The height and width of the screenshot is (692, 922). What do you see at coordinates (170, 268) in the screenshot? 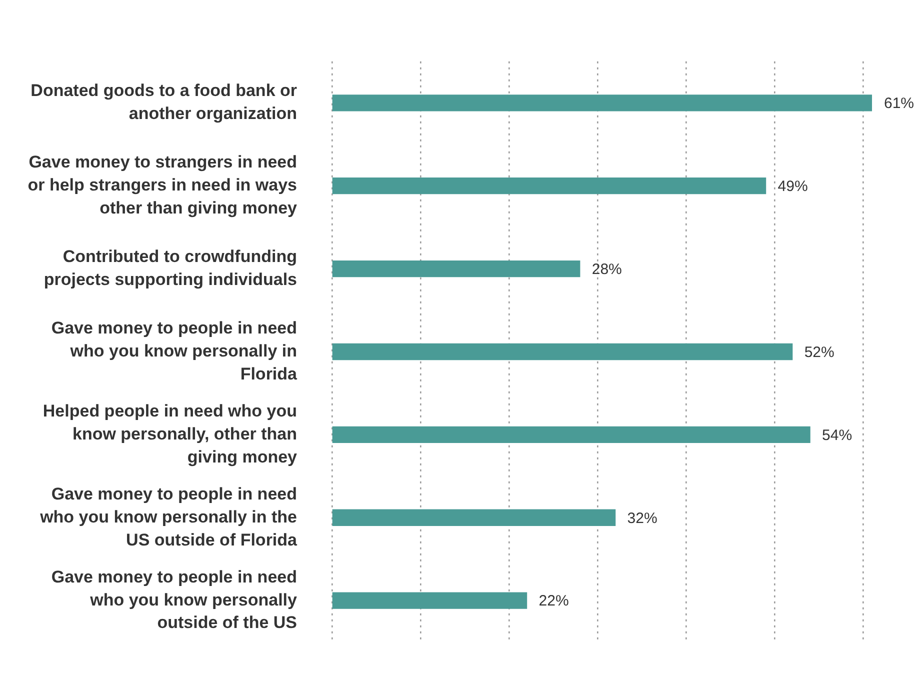
I see `y-tick-label: Contributed to crowdfunding projects supporting individuals` at bounding box center [170, 268].